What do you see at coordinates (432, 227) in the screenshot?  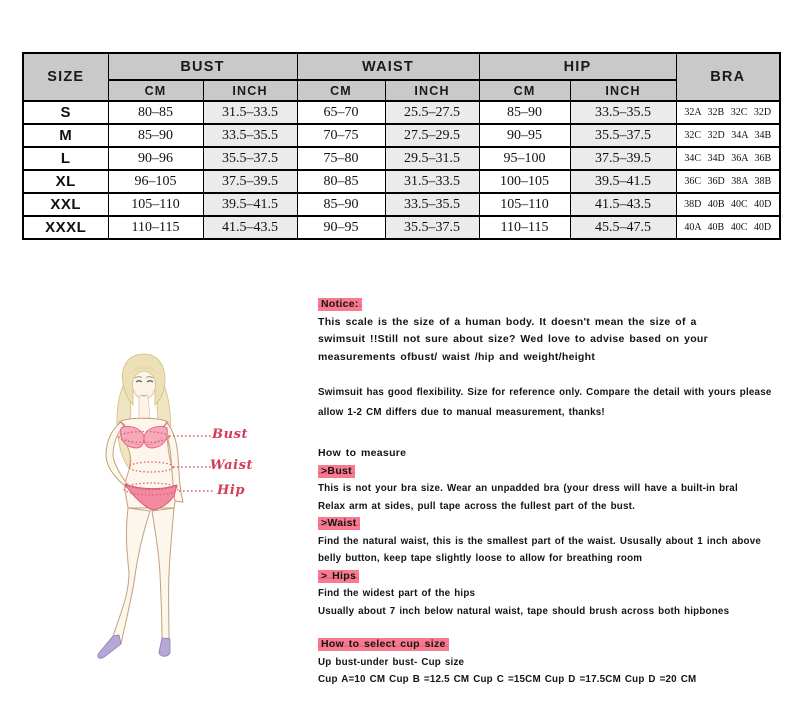 I see `waist-inch-cell: 35.5–37.5` at bounding box center [432, 227].